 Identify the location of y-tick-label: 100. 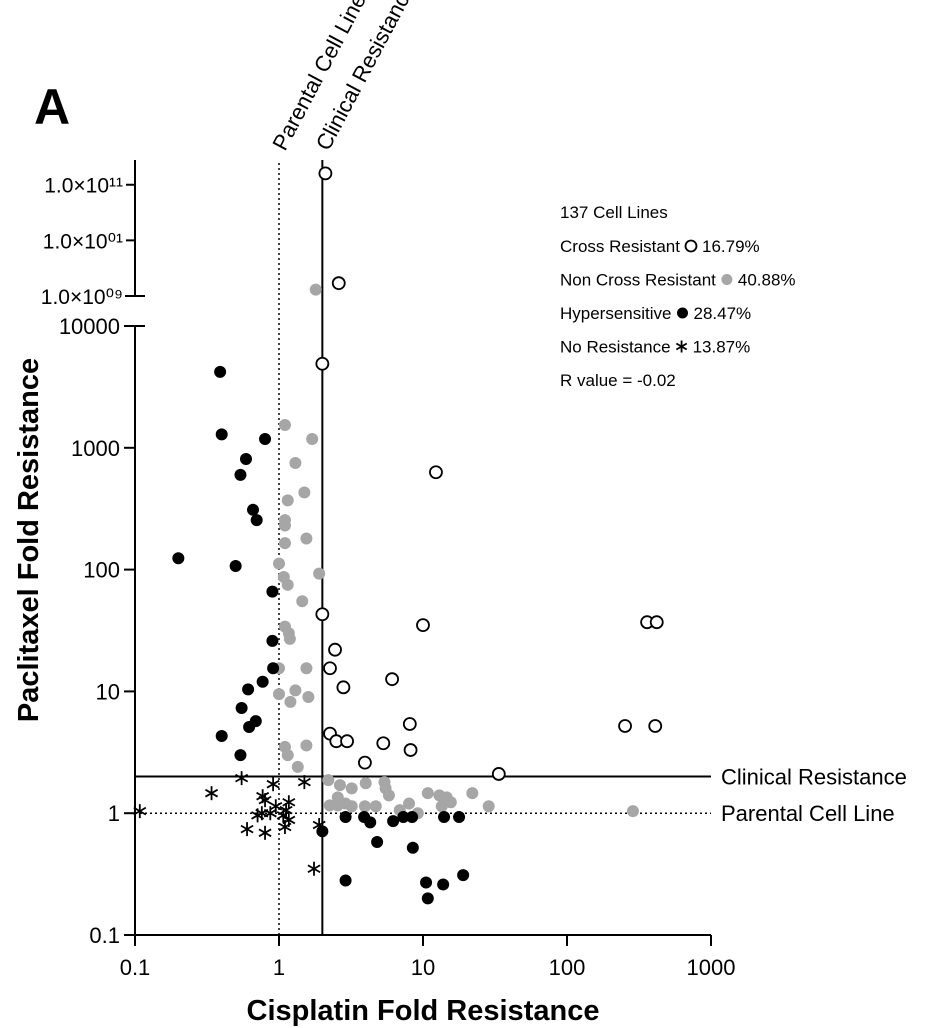
(101, 570).